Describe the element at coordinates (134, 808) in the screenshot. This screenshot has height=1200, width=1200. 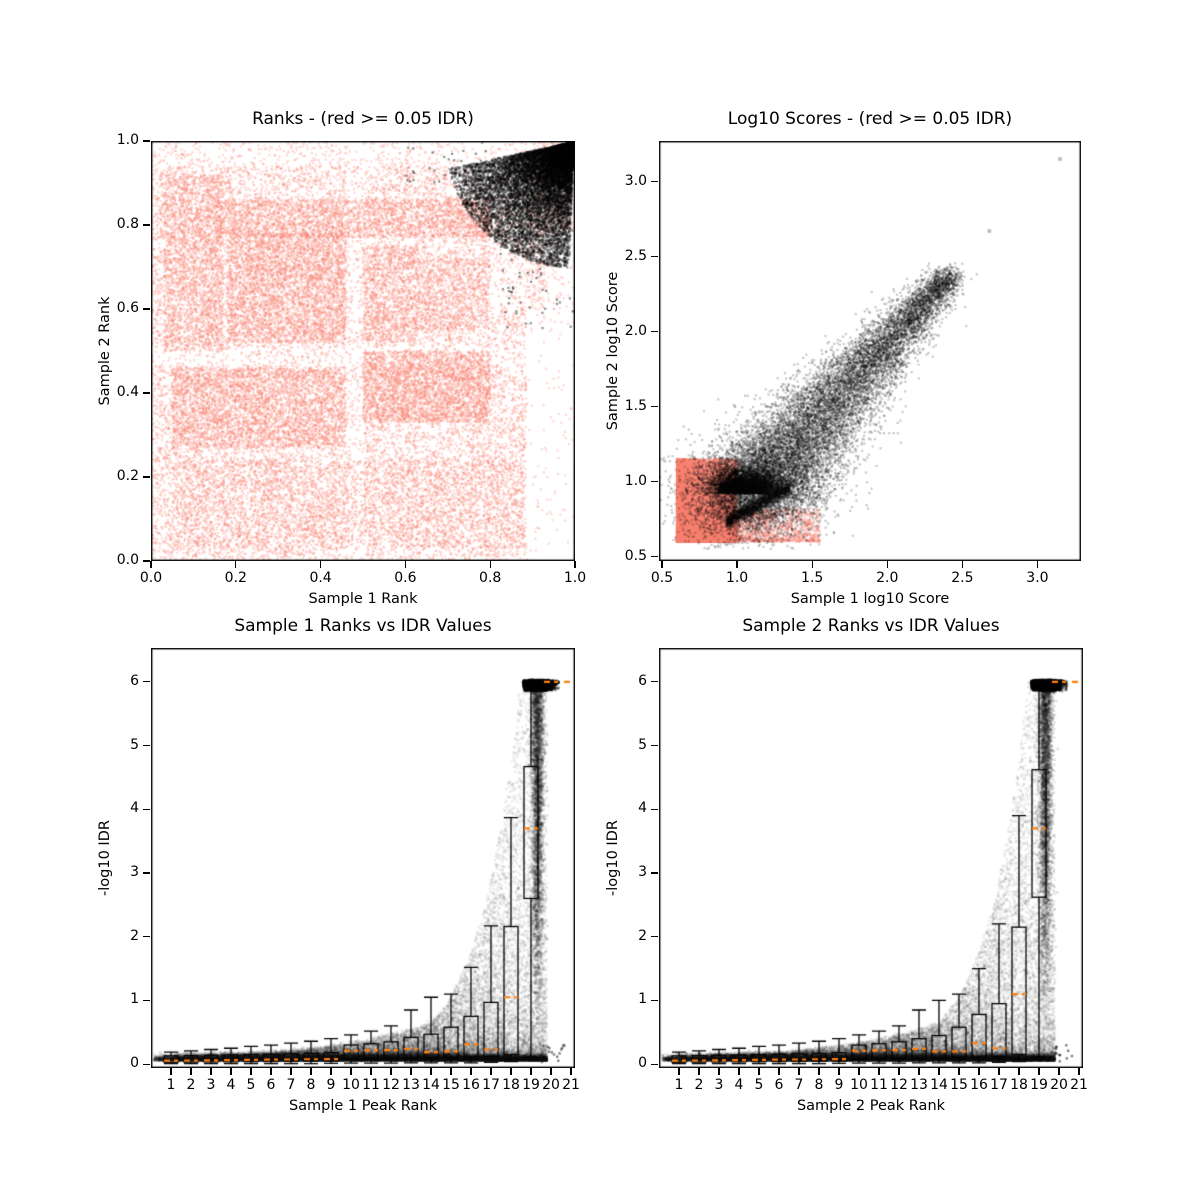
I see `y-tick-label: 4` at that location.